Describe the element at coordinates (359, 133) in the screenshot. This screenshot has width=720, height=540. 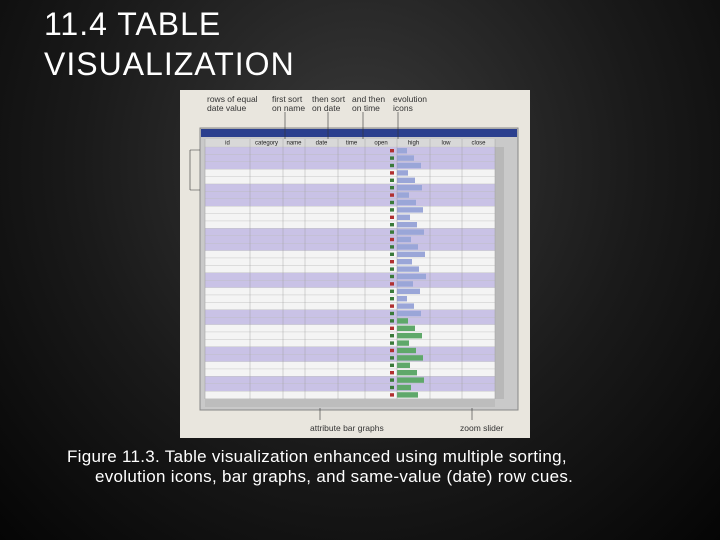
I see `window-title-bar` at that location.